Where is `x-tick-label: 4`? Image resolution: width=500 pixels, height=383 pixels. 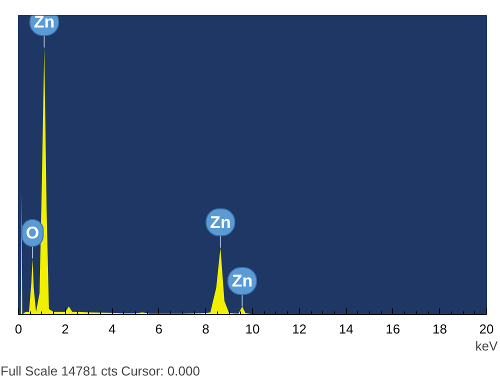 x-tick-label: 4 is located at coordinates (112, 329).